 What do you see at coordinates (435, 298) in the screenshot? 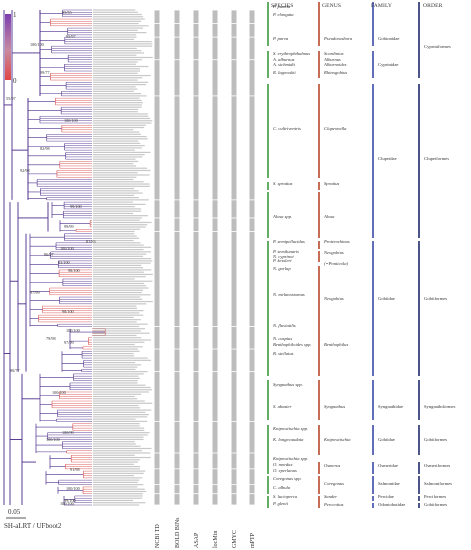
I see `order-label: Gobiiformes` at bounding box center [435, 298].